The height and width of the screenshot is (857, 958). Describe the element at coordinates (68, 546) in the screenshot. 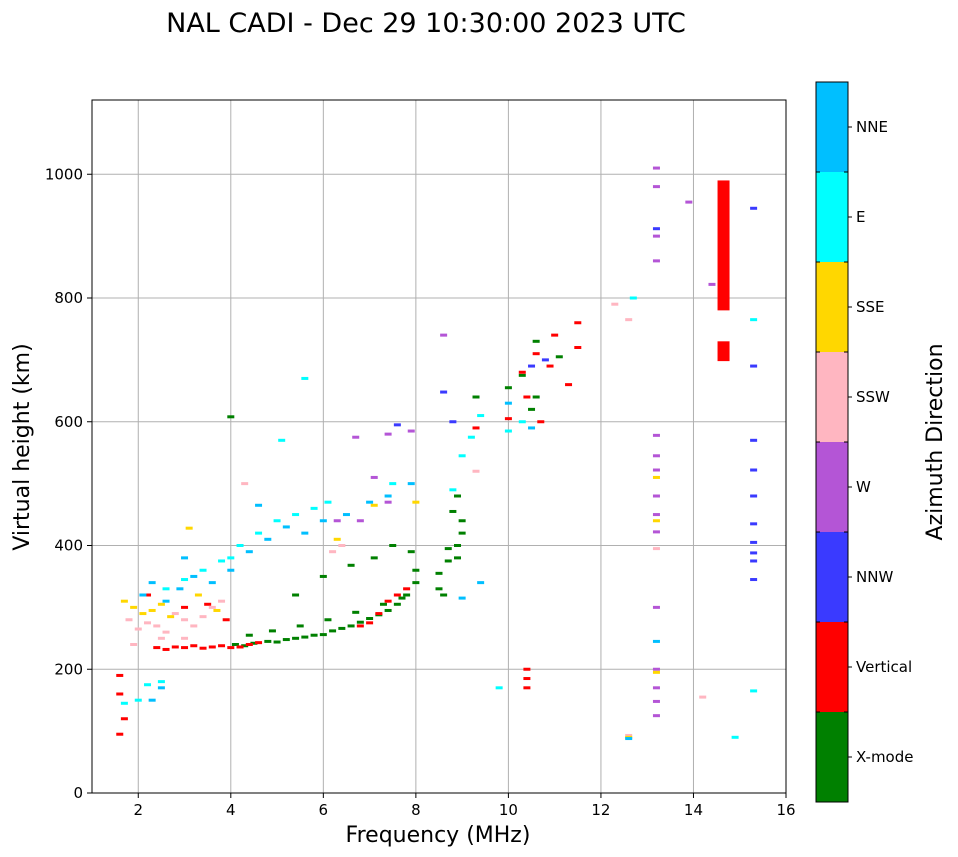

I see `y-tick-label: 400` at that location.